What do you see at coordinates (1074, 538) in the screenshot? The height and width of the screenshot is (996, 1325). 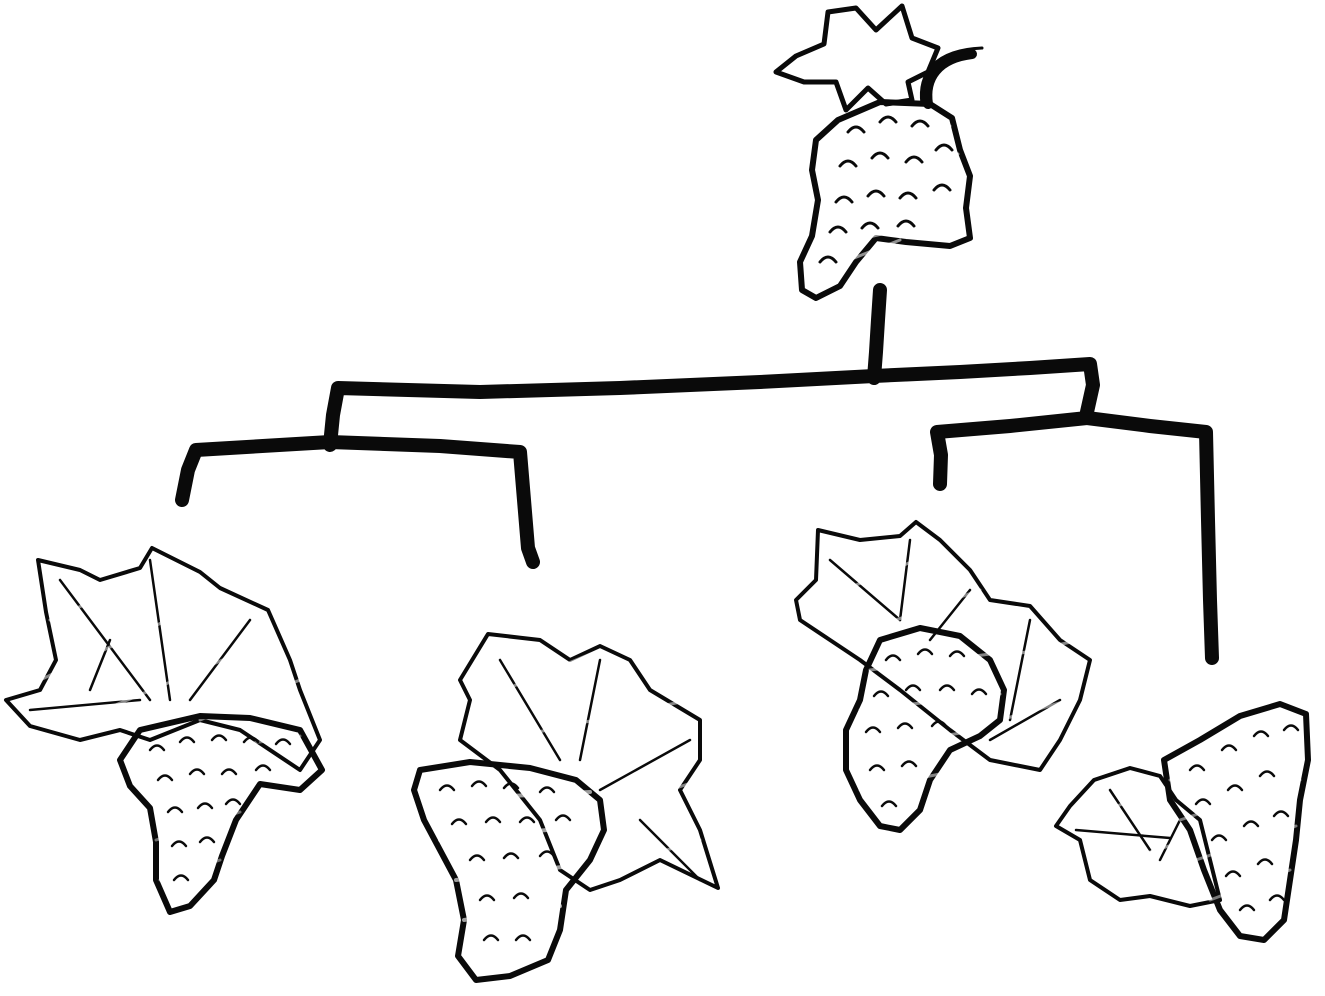 I see `right-branch-line` at bounding box center [1074, 538].